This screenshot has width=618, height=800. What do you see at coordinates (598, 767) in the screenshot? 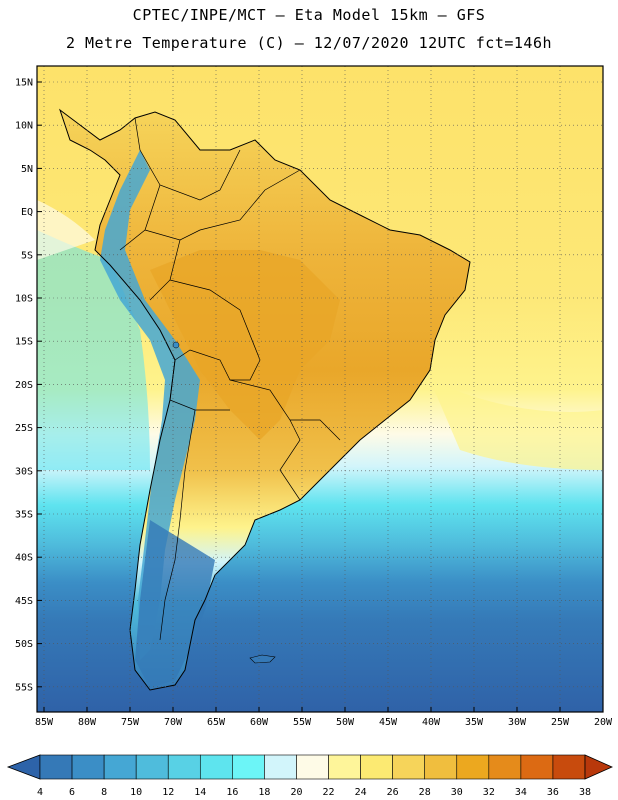
I see `colorbar-arrow-high` at bounding box center [598, 767].